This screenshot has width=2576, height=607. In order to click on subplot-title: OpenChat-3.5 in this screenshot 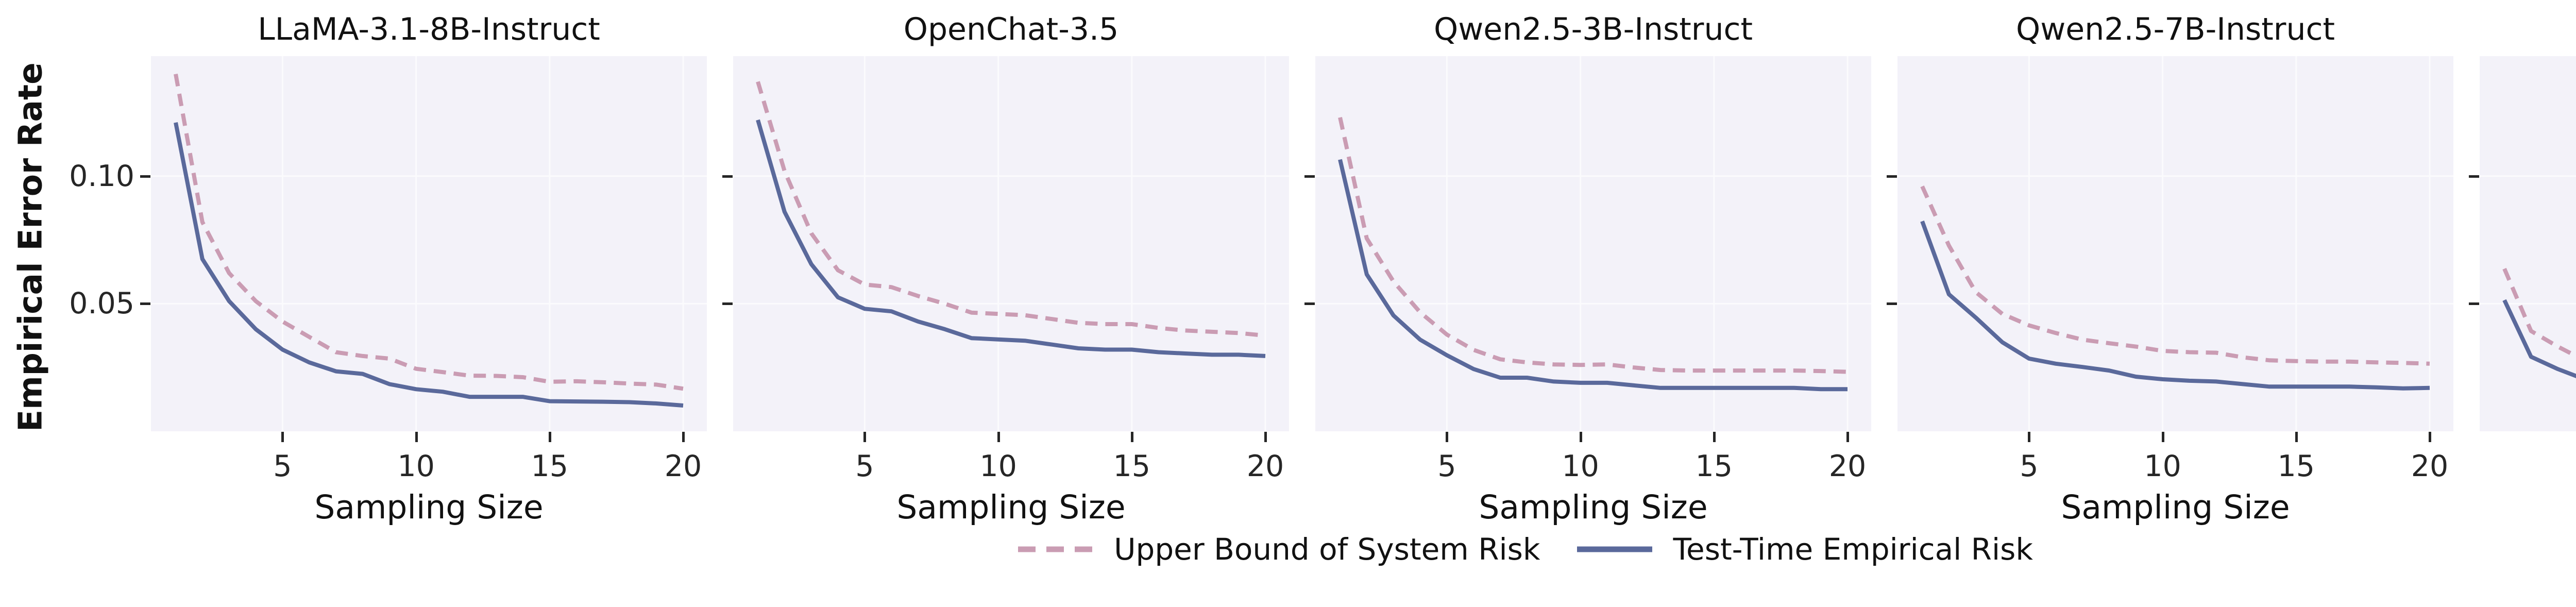, I will do `click(1011, 29)`.